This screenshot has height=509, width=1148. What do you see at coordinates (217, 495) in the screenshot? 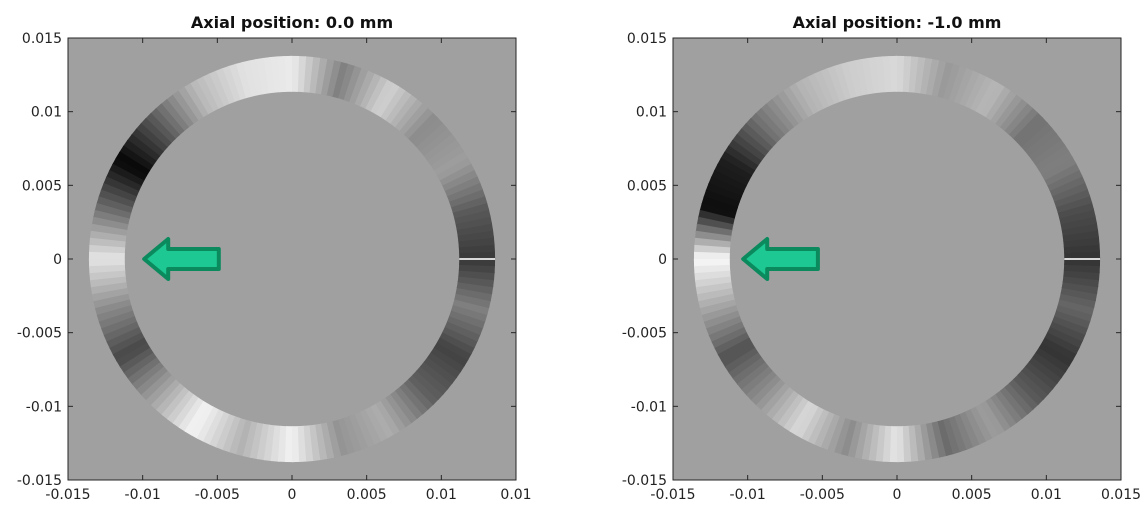
I see `x-tick-label: -0.005` at bounding box center [217, 495].